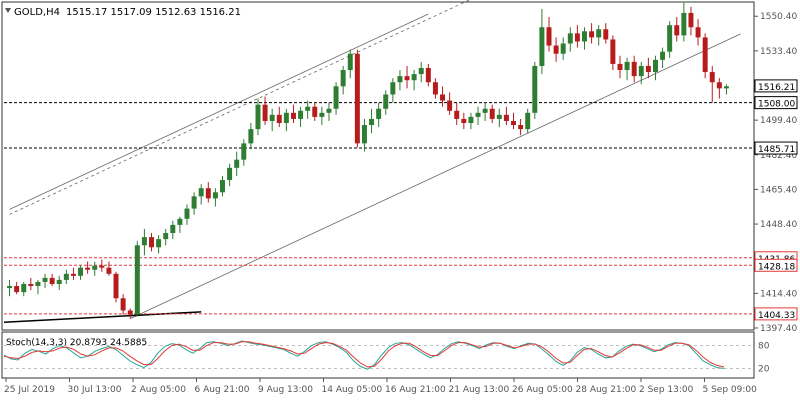 This screenshot has height=404, width=800. What do you see at coordinates (778, 17) in the screenshot?
I see `price-tick-label: 1550.40` at bounding box center [778, 17].